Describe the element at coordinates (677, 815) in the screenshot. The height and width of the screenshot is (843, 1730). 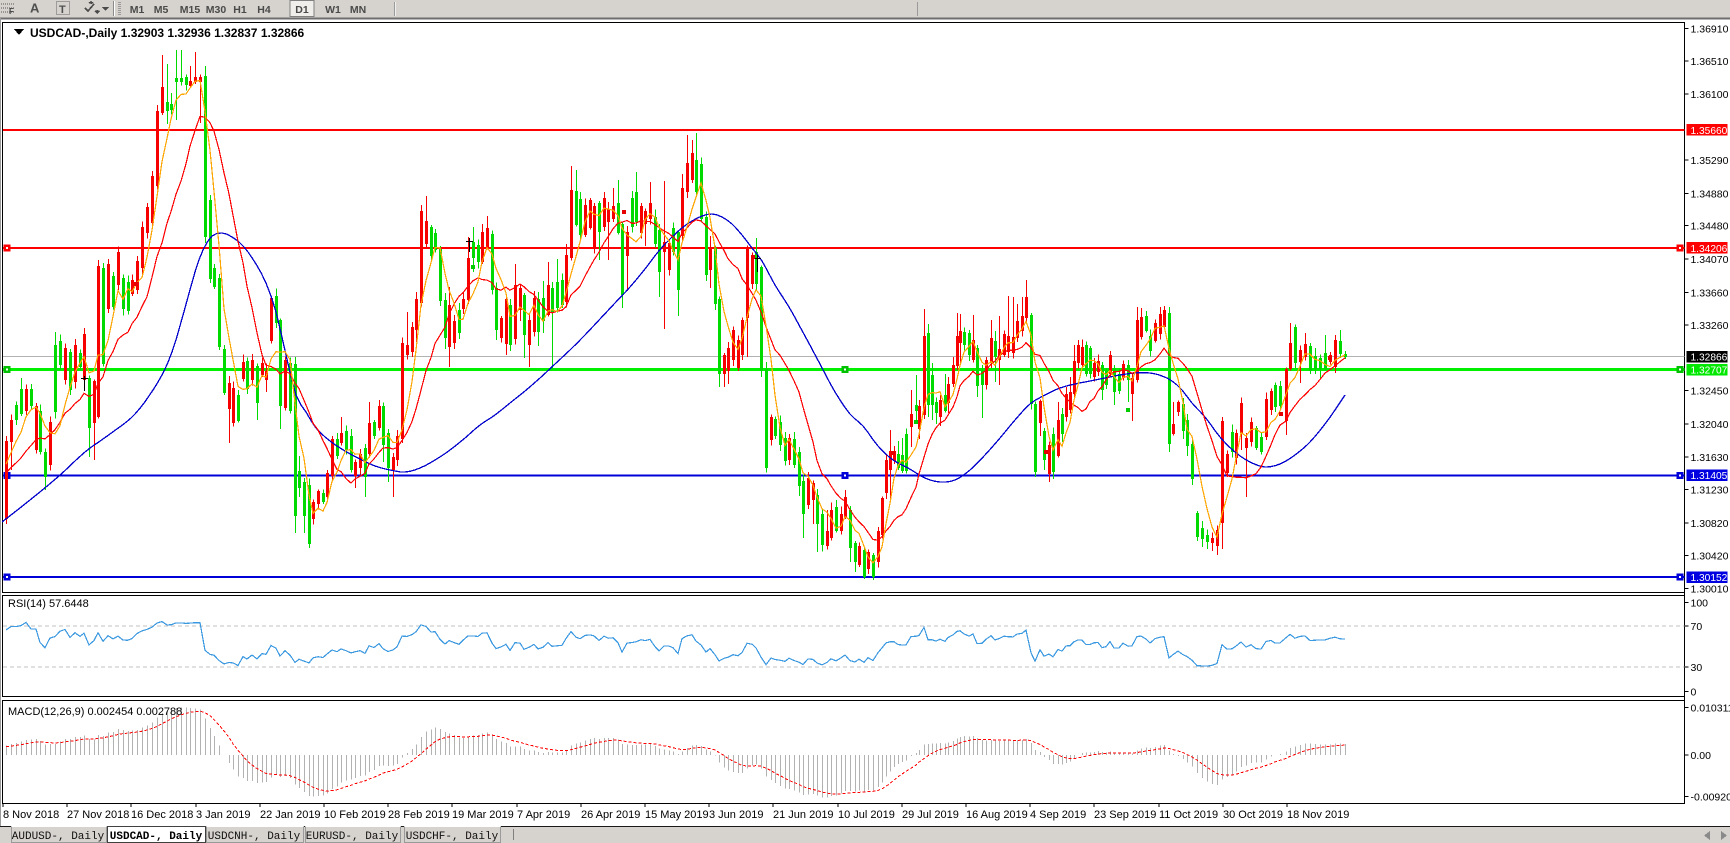
I see `svg-text: 15 May 2019` at that location.